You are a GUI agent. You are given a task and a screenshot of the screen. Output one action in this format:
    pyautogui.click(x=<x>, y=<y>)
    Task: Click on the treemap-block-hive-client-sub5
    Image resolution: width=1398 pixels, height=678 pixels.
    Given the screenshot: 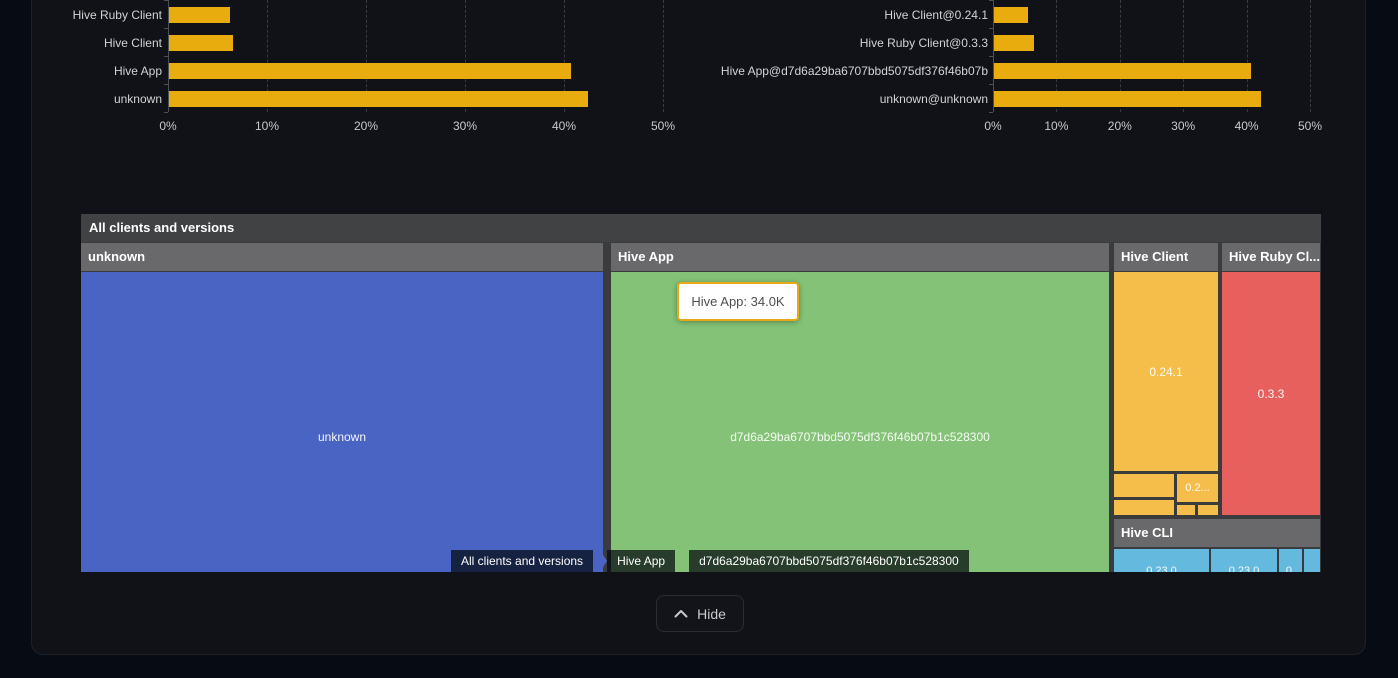 What is the action you would take?
    pyautogui.click(x=1208, y=510)
    